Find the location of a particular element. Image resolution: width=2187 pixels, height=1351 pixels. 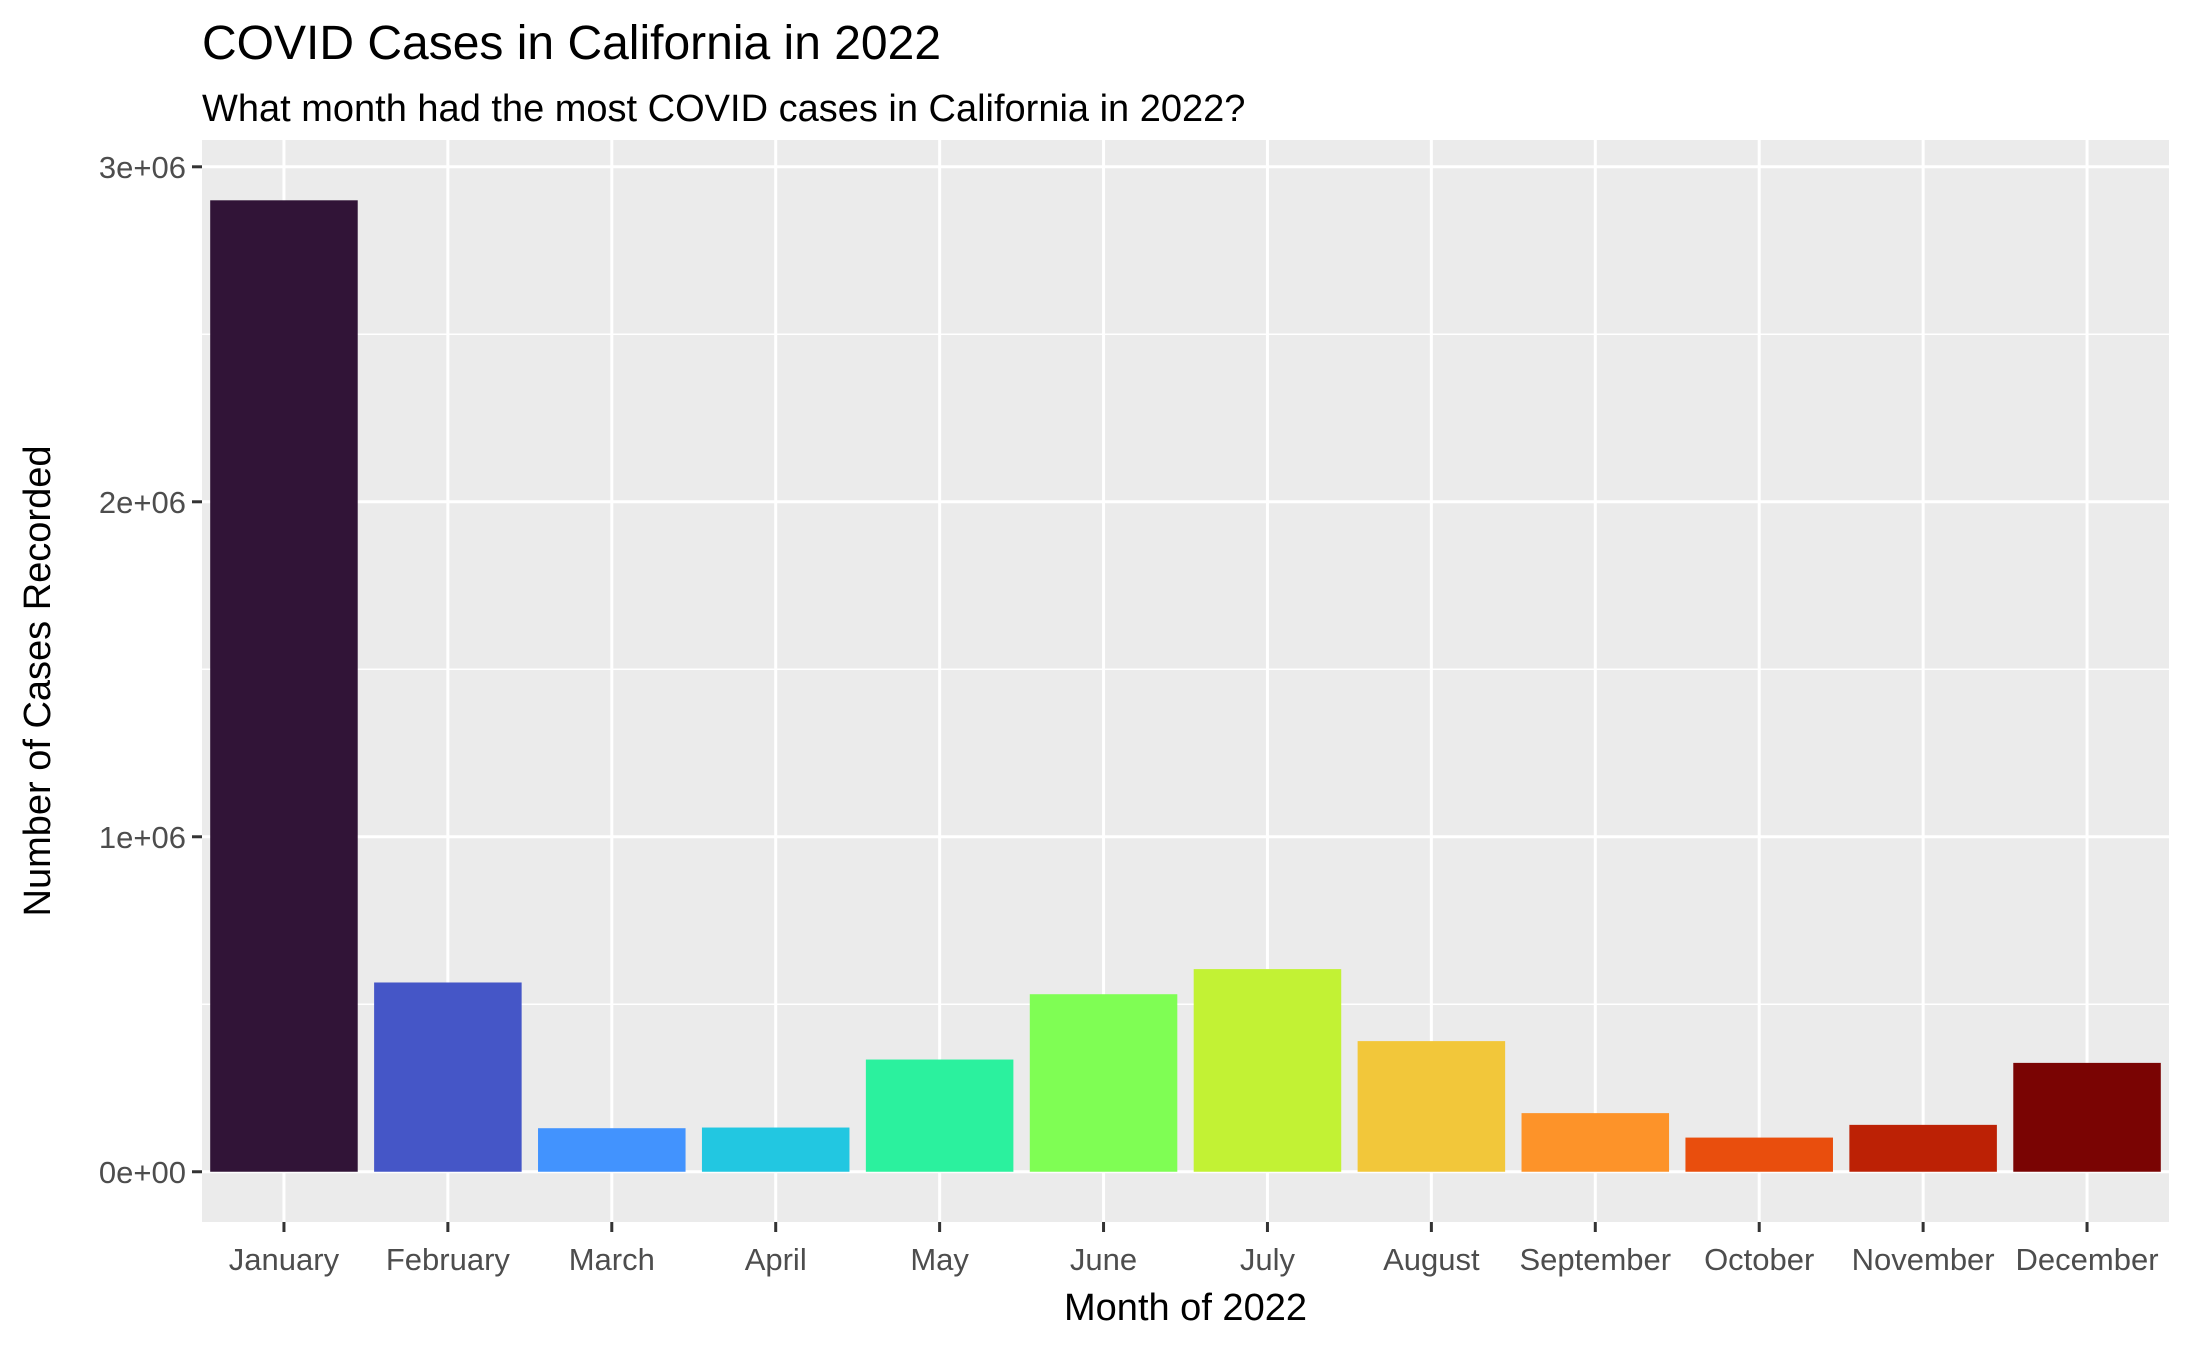

x-axis-title: Month of 2022 is located at coordinates (1185, 1308).